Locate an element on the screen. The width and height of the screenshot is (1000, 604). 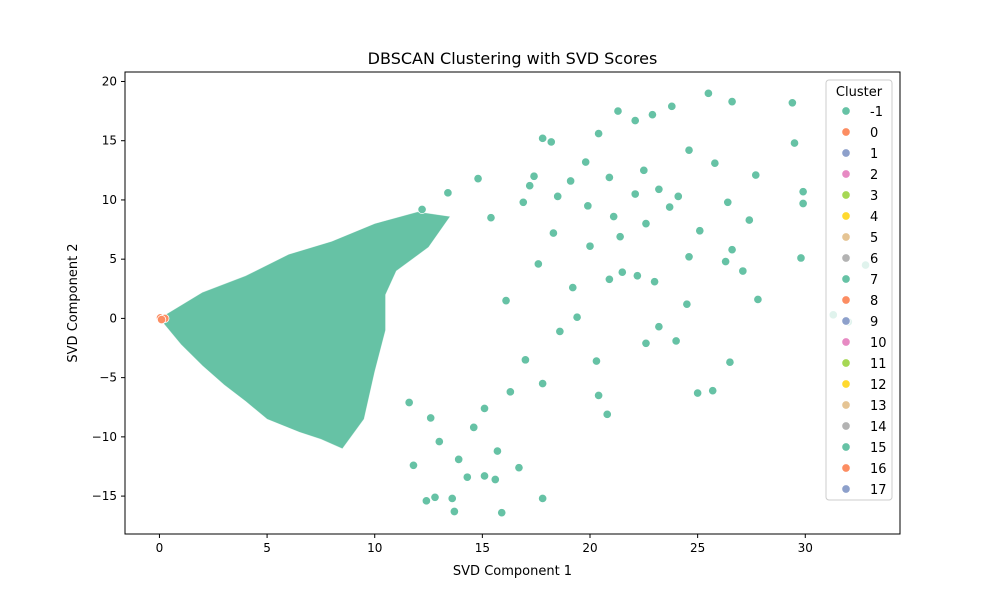
legend-label: -1 is located at coordinates (876, 112).